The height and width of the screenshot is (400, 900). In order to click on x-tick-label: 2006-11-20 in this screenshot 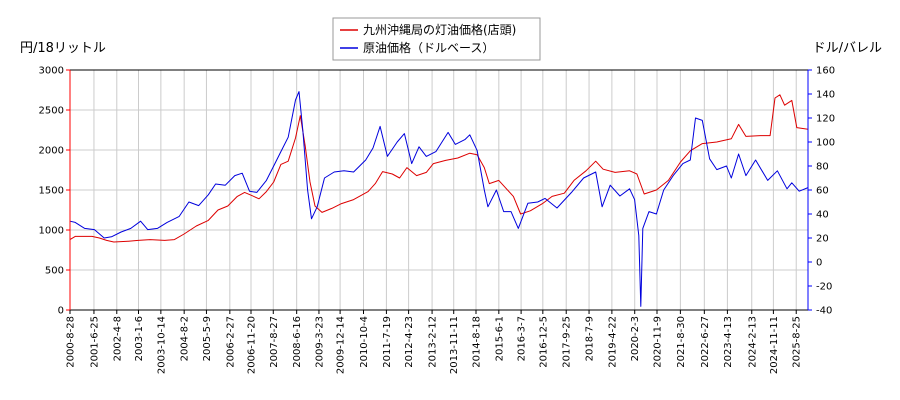, I will do `click(251, 345)`.